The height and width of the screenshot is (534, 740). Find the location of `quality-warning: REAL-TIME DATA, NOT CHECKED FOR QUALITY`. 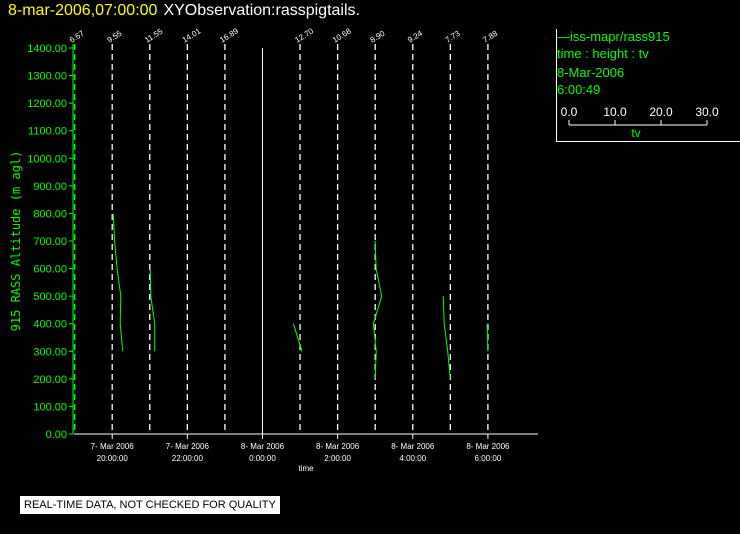

quality-warning: REAL-TIME DATA, NOT CHECKED FOR QUALITY is located at coordinates (150, 505).